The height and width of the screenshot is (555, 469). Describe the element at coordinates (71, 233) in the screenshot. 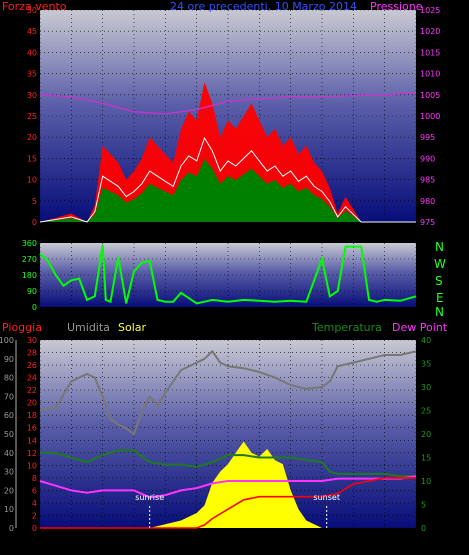

I see `wind-panel-x-tick: 02` at that location.